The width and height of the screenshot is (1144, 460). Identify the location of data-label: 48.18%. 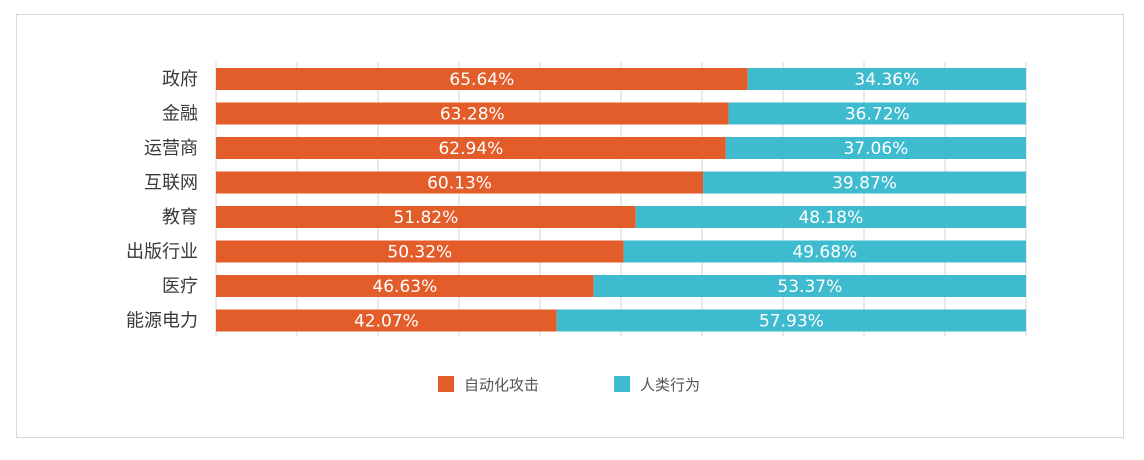
(830, 218).